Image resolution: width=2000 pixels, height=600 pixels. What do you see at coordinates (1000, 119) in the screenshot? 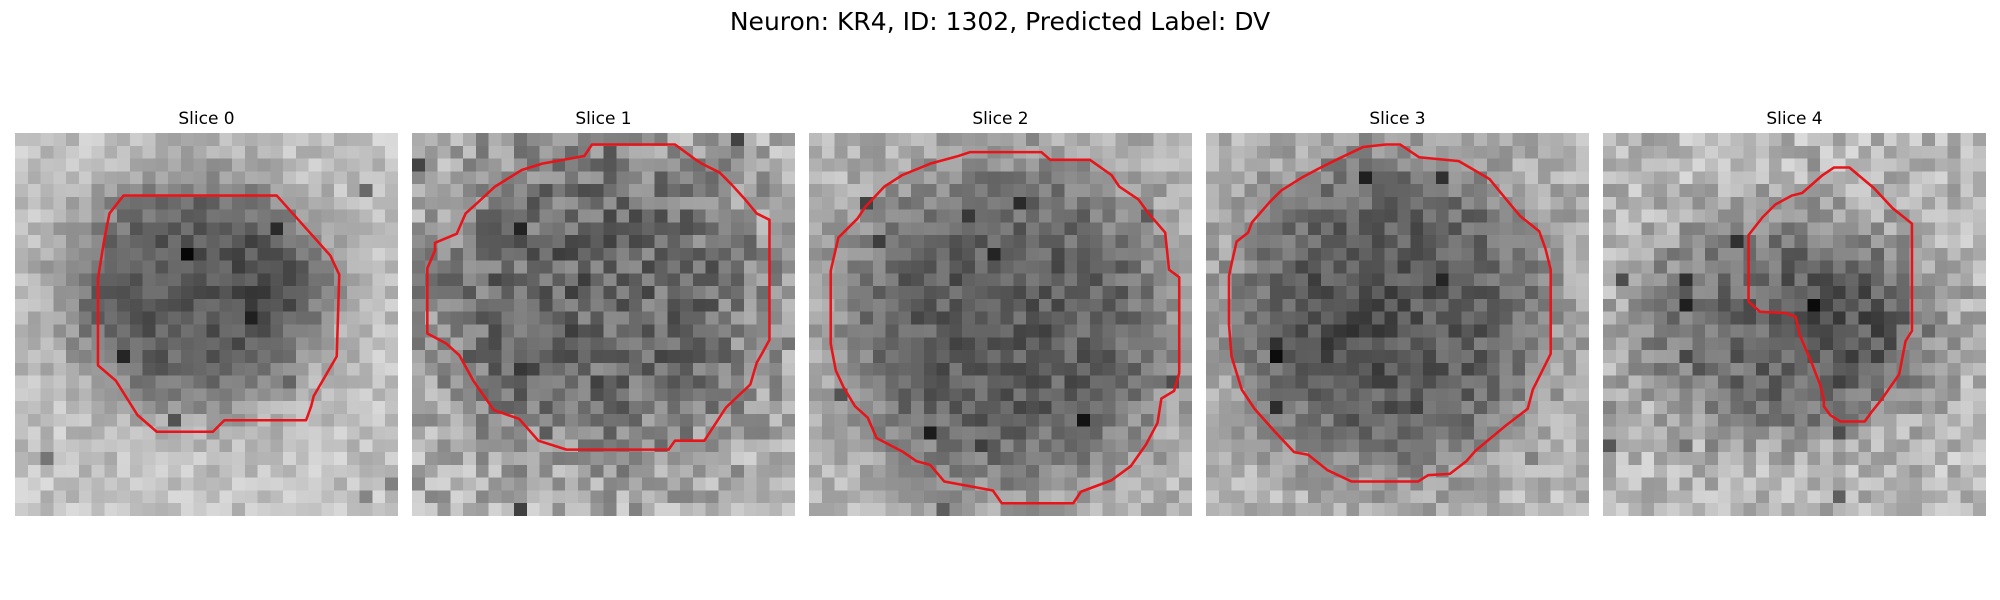
I see `slice-title-2: Slice 2` at bounding box center [1000, 119].